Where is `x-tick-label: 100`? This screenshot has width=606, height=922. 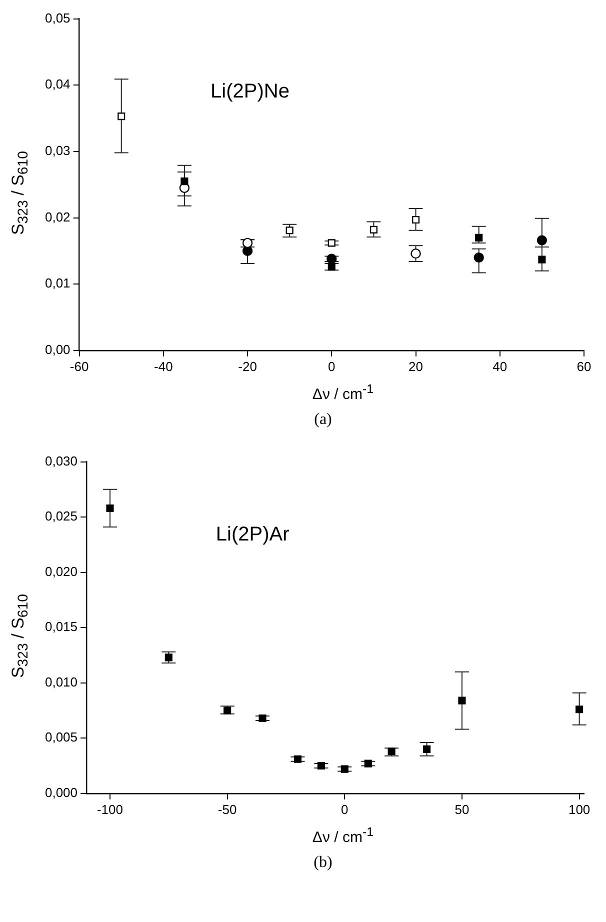 x-tick-label: 100 is located at coordinates (579, 809).